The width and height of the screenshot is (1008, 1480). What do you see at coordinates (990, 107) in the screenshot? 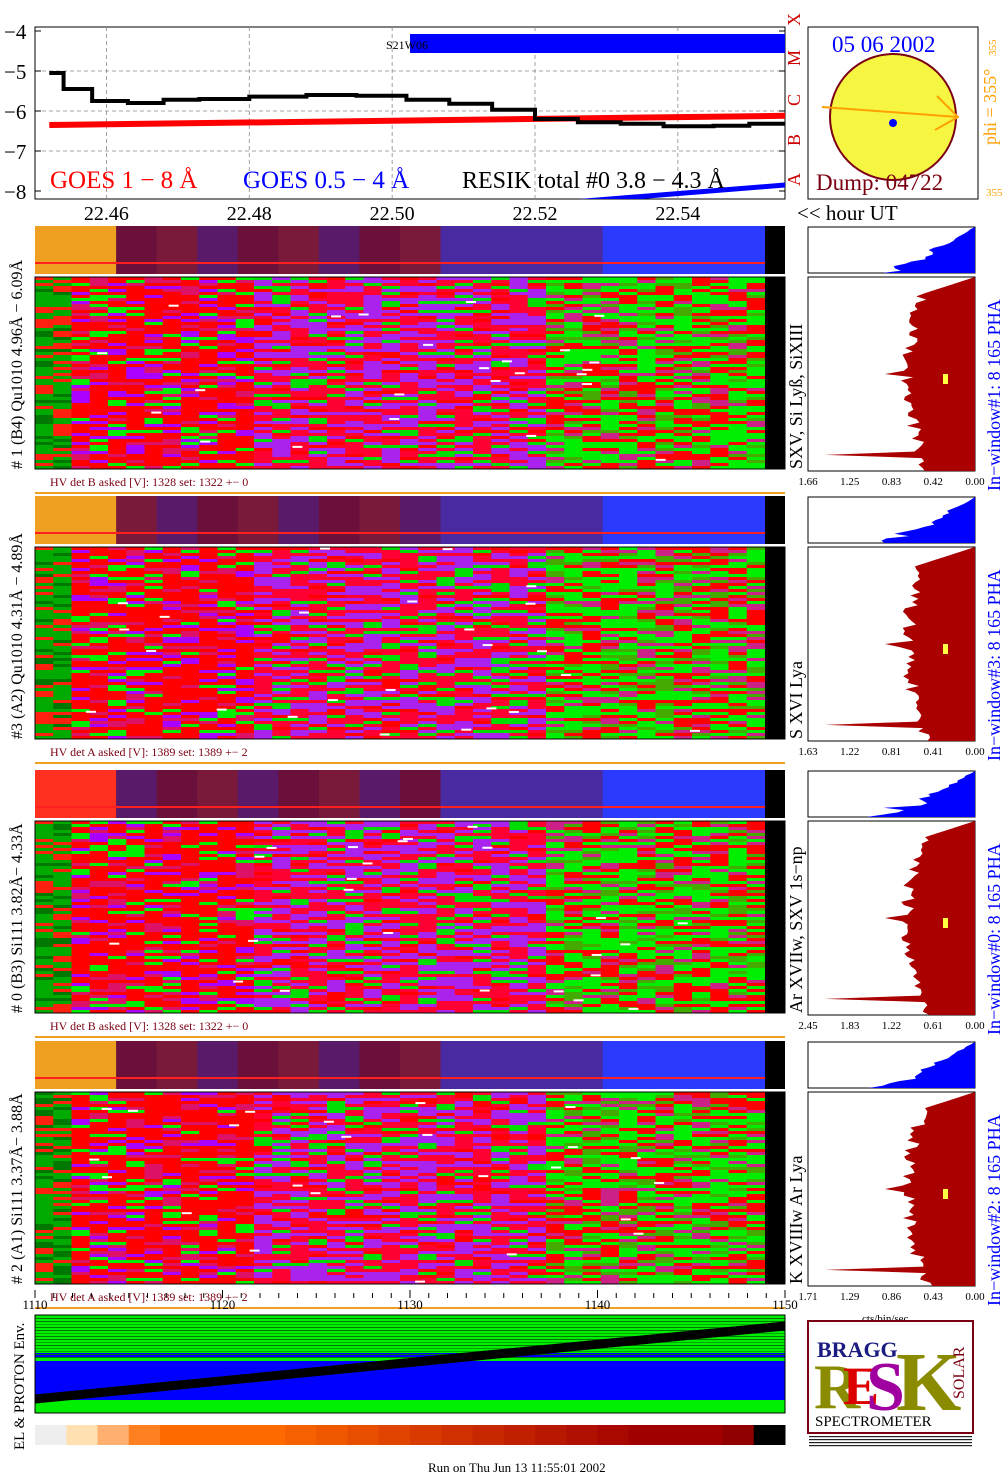
I see `sun-phi: phi = 355°` at bounding box center [990, 107].